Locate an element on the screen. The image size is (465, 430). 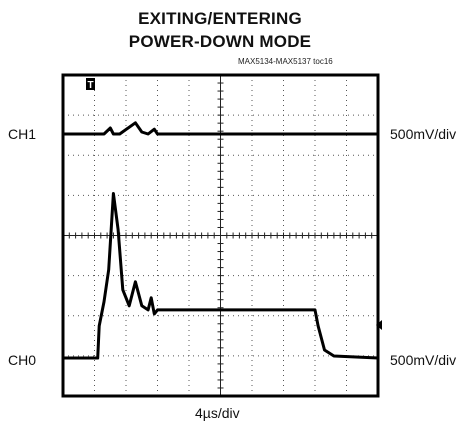
trigger-marker-label: T is located at coordinates (90, 85).